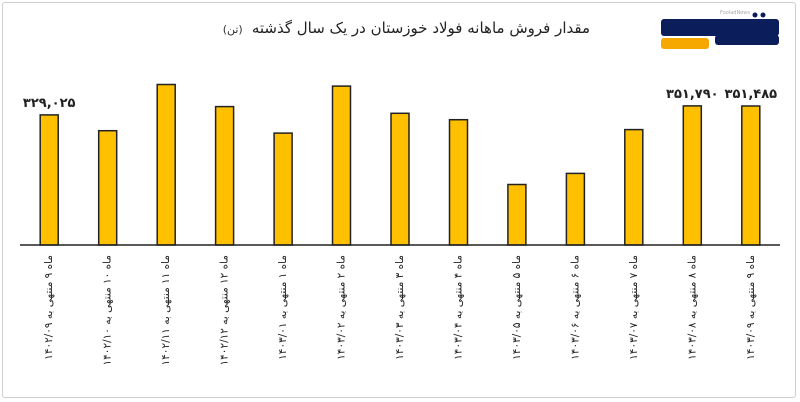 This screenshot has height=402, width=800. Describe the element at coordinates (232, 29) in the screenshot. I see `chart-subtitle: (تن)` at that location.